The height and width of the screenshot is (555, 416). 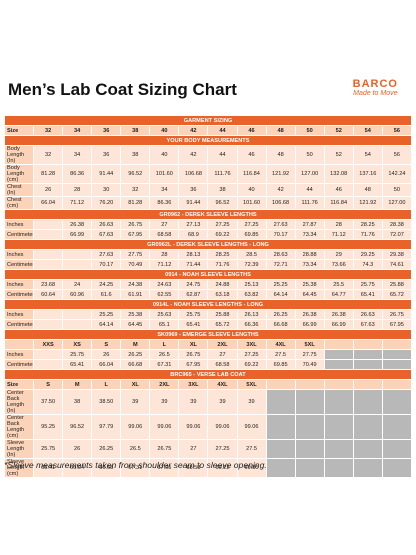 What do you see at coordinates (19, 203) in the screenshot?
I see `row-label: Chest (cm)` at bounding box center [19, 203].